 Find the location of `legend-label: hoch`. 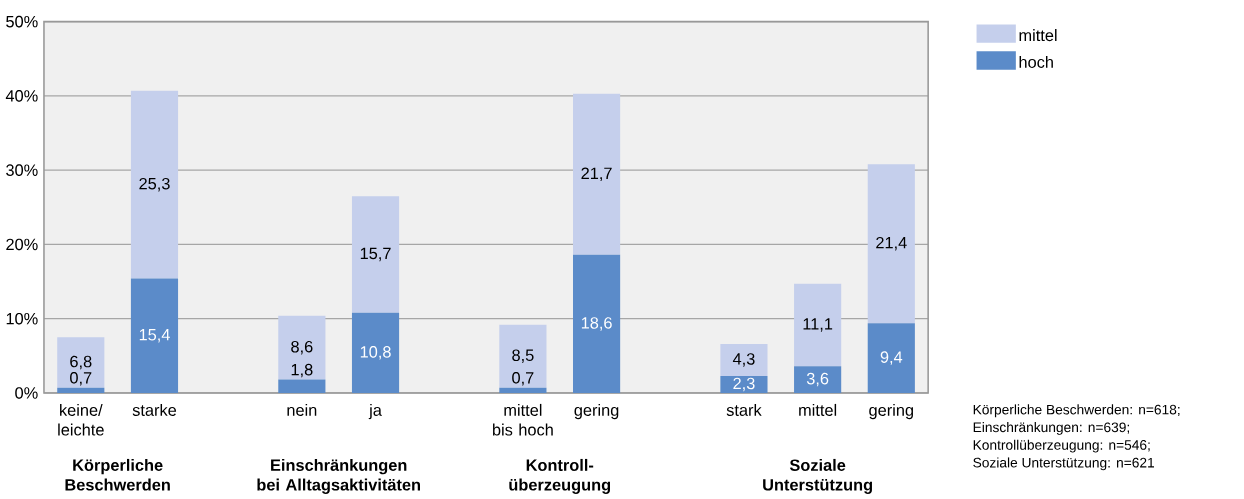

legend-label: hoch is located at coordinates (1036, 61).